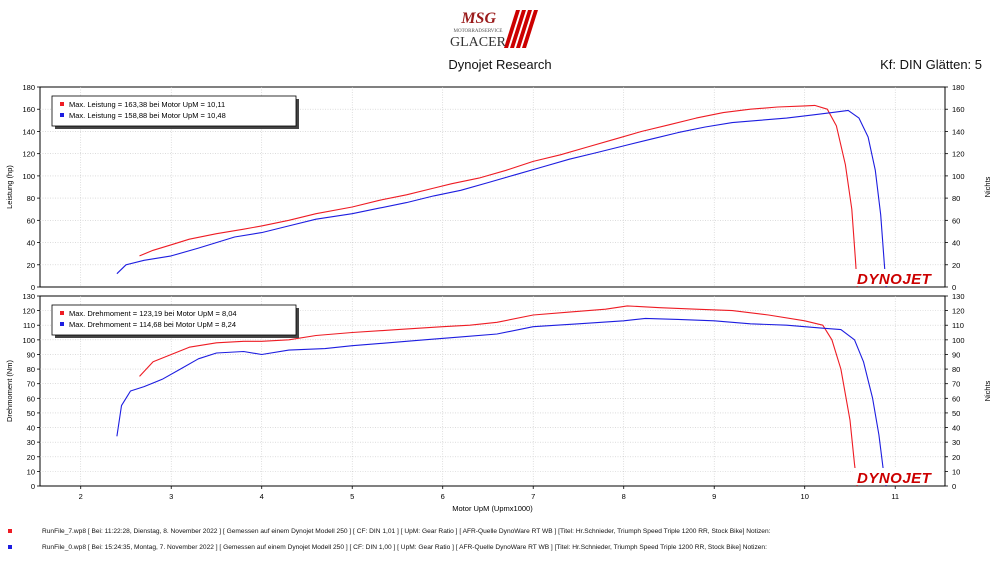 The width and height of the screenshot is (1000, 563). What do you see at coordinates (624, 496) in the screenshot?
I see `x-tick-label: 8` at bounding box center [624, 496].